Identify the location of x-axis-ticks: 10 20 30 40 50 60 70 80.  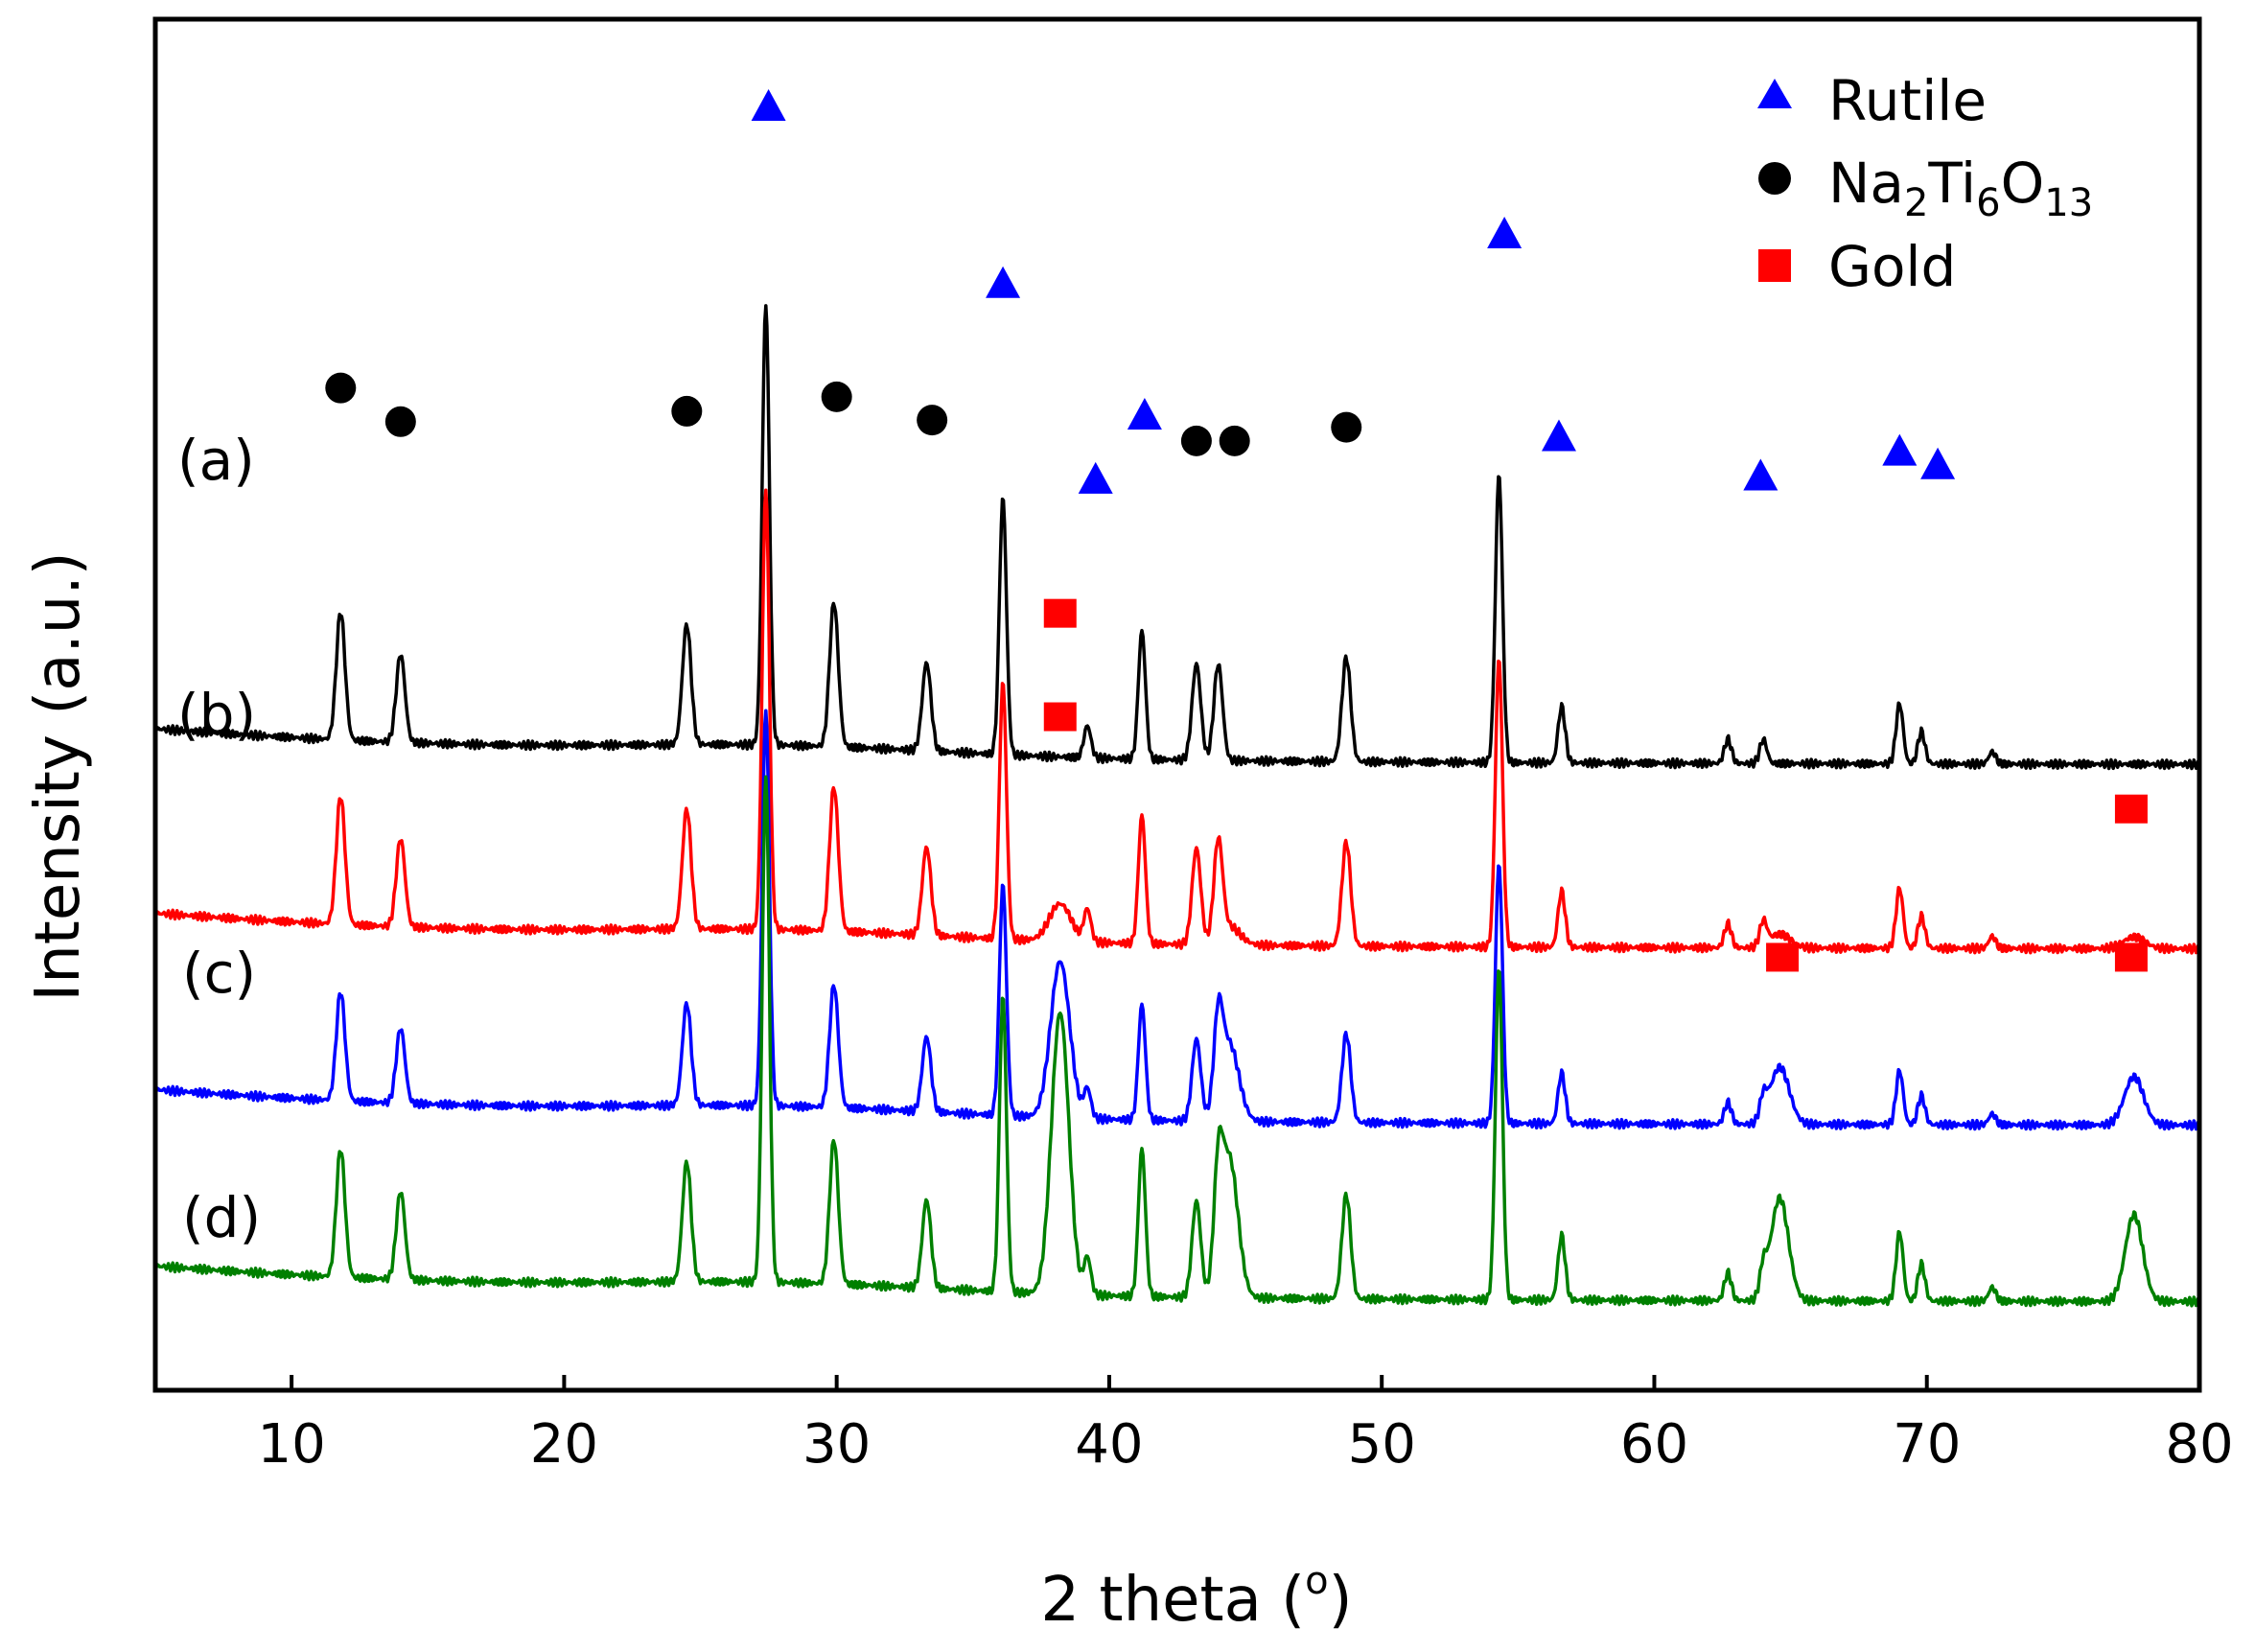
(1246, 1425).